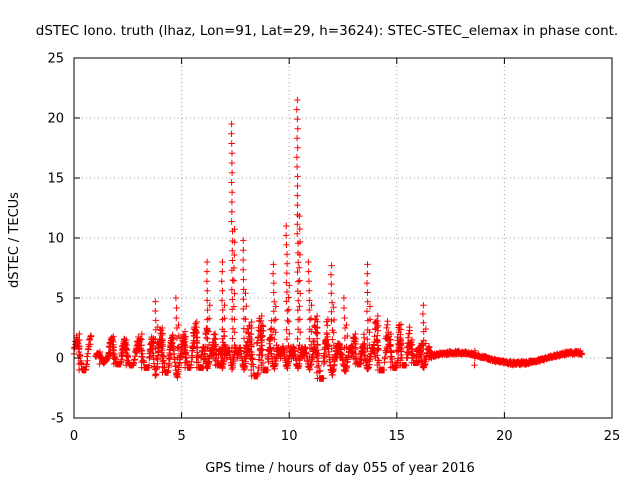 This screenshot has width=640, height=480. I want to click on x-tick-label: 15, so click(397, 436).